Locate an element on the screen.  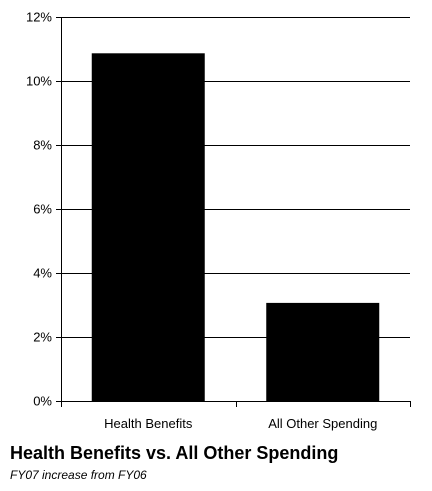
chart-title: Health Benefits vs. All Other Spending is located at coordinates (174, 453).